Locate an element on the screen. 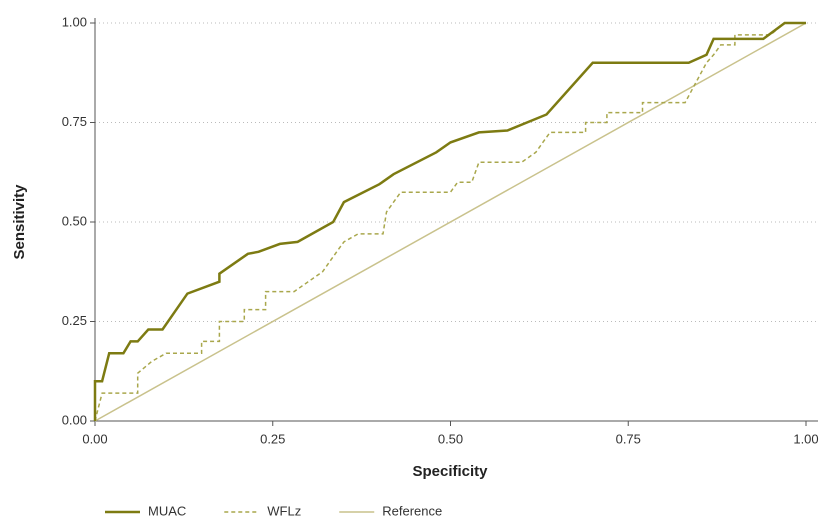 This screenshot has height=523, width=837. x-tick-label: 0.25 is located at coordinates (272, 438).